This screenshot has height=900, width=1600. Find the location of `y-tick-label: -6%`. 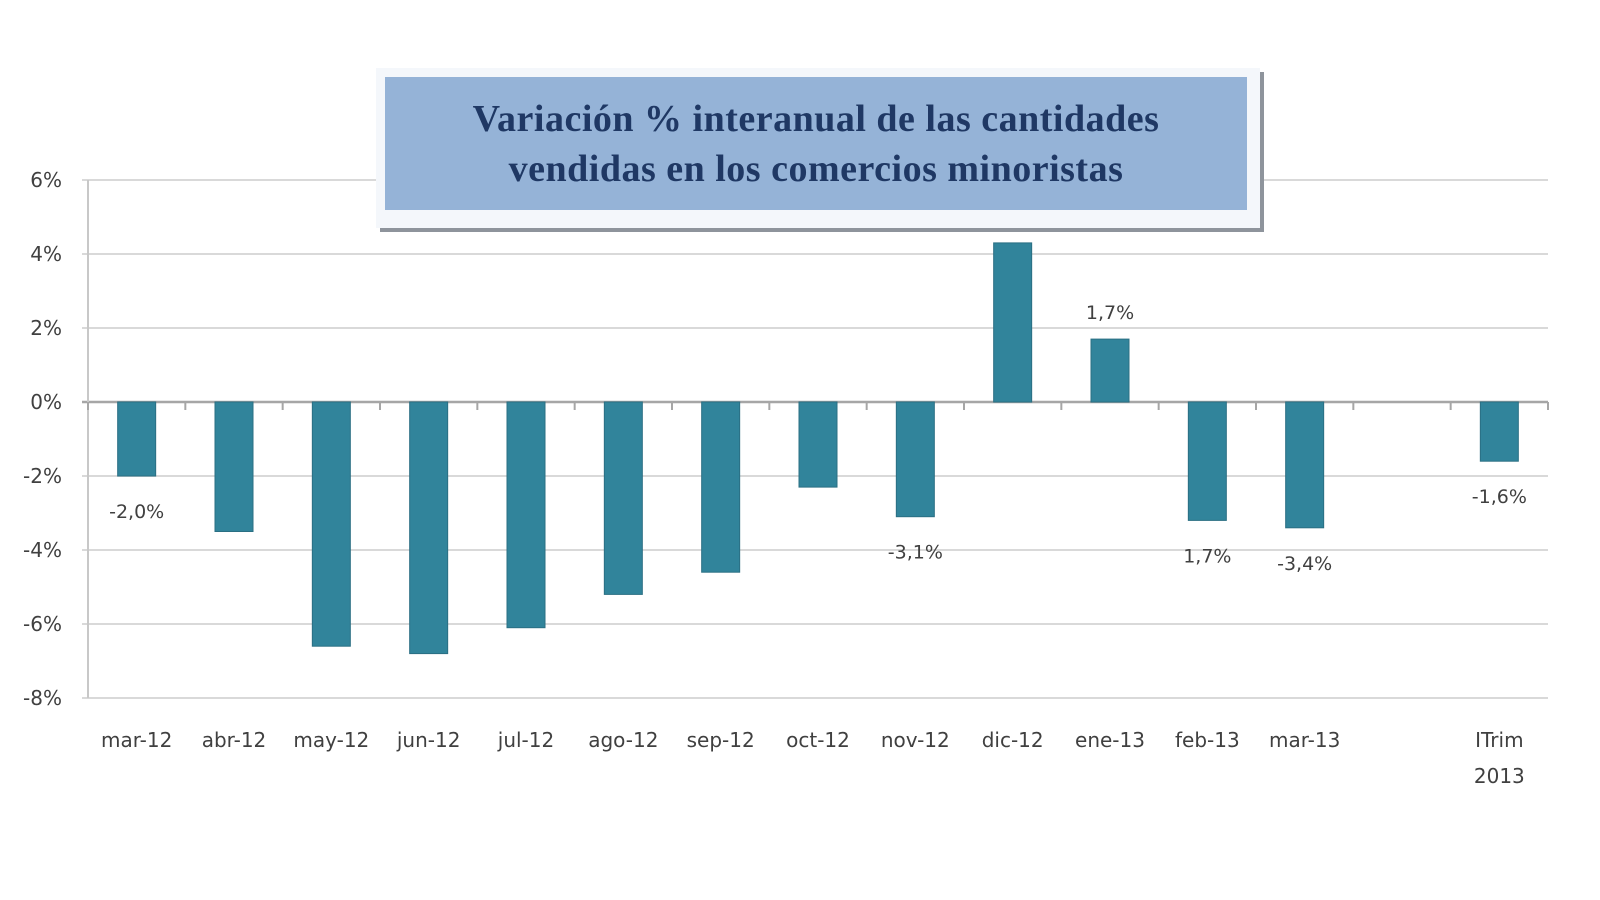

y-tick-label: -6% is located at coordinates (42, 624).